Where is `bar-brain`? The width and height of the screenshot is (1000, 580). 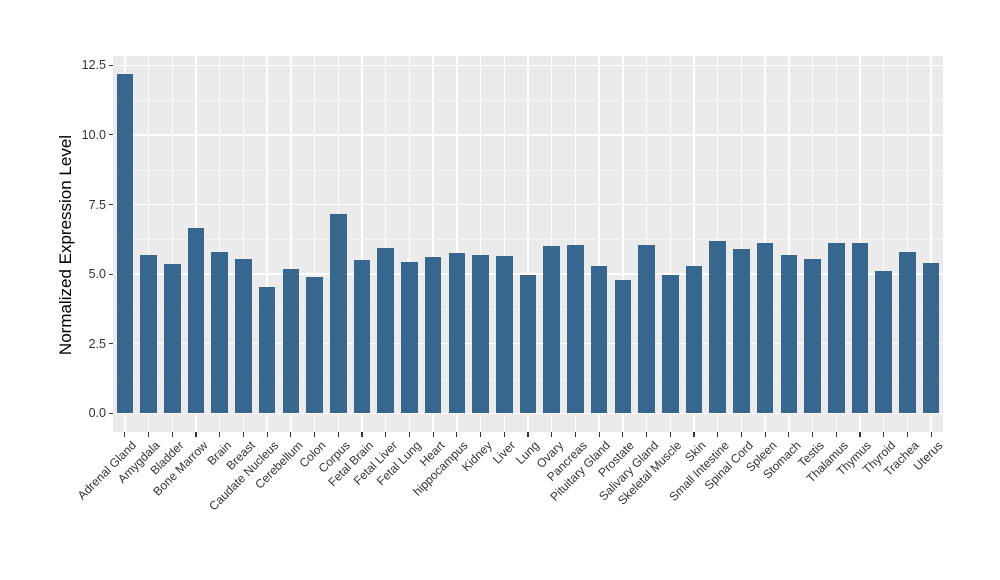
bar-brain is located at coordinates (219, 332).